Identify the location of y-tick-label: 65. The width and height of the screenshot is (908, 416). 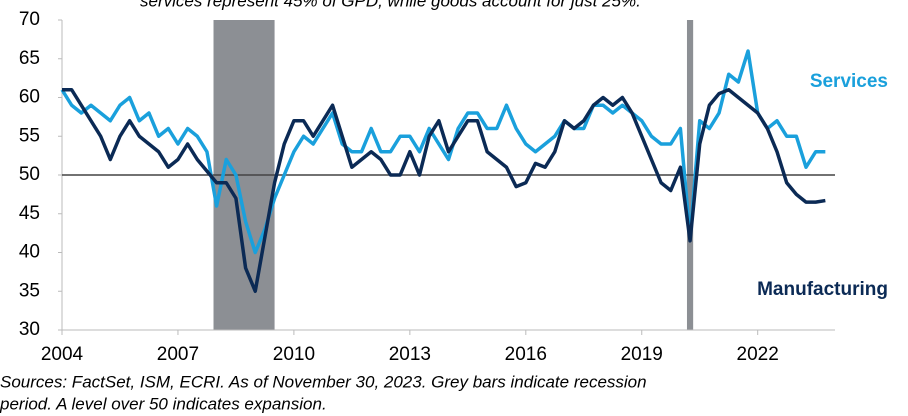
(29, 58).